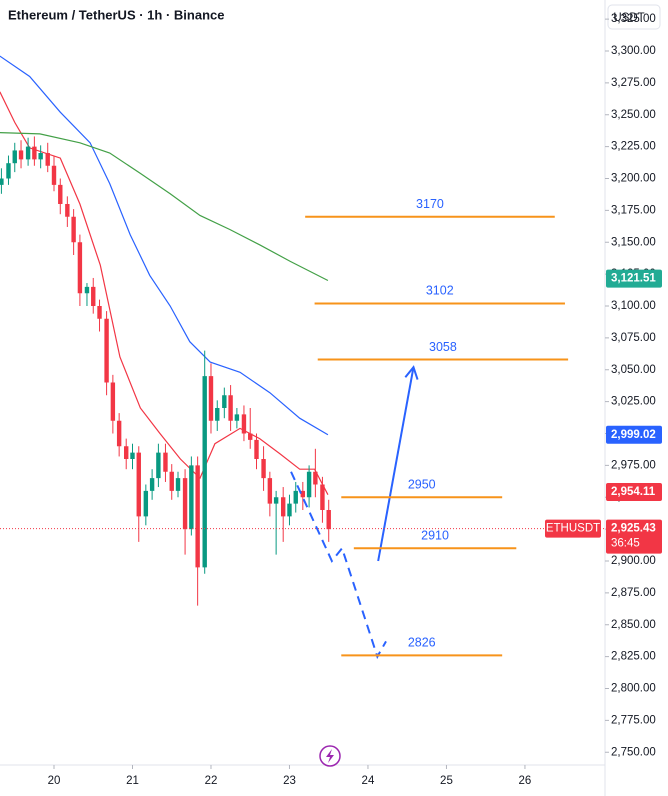 Image resolution: width=668 pixels, height=796 pixels. I want to click on moving-average, so click(164, 207).